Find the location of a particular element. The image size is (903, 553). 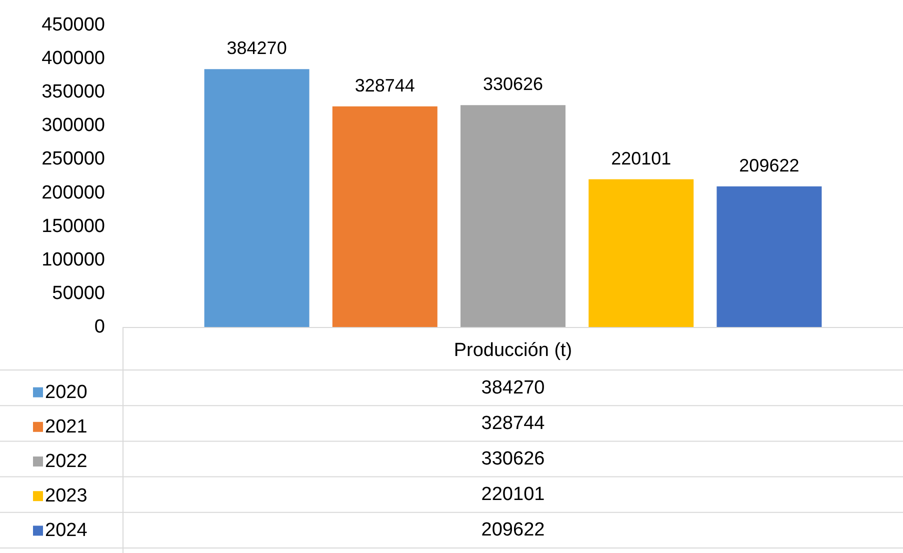

legend-label: 2021 is located at coordinates (66, 427).